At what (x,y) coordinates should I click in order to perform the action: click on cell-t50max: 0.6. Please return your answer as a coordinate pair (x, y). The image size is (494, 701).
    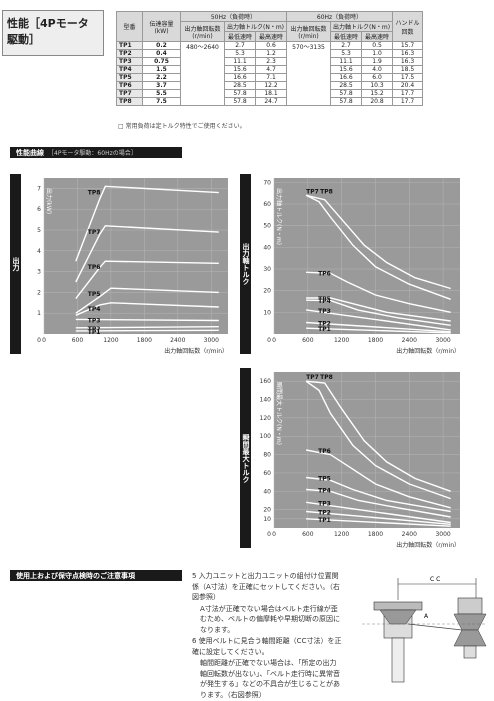
    Looking at the image, I should click on (271, 45).